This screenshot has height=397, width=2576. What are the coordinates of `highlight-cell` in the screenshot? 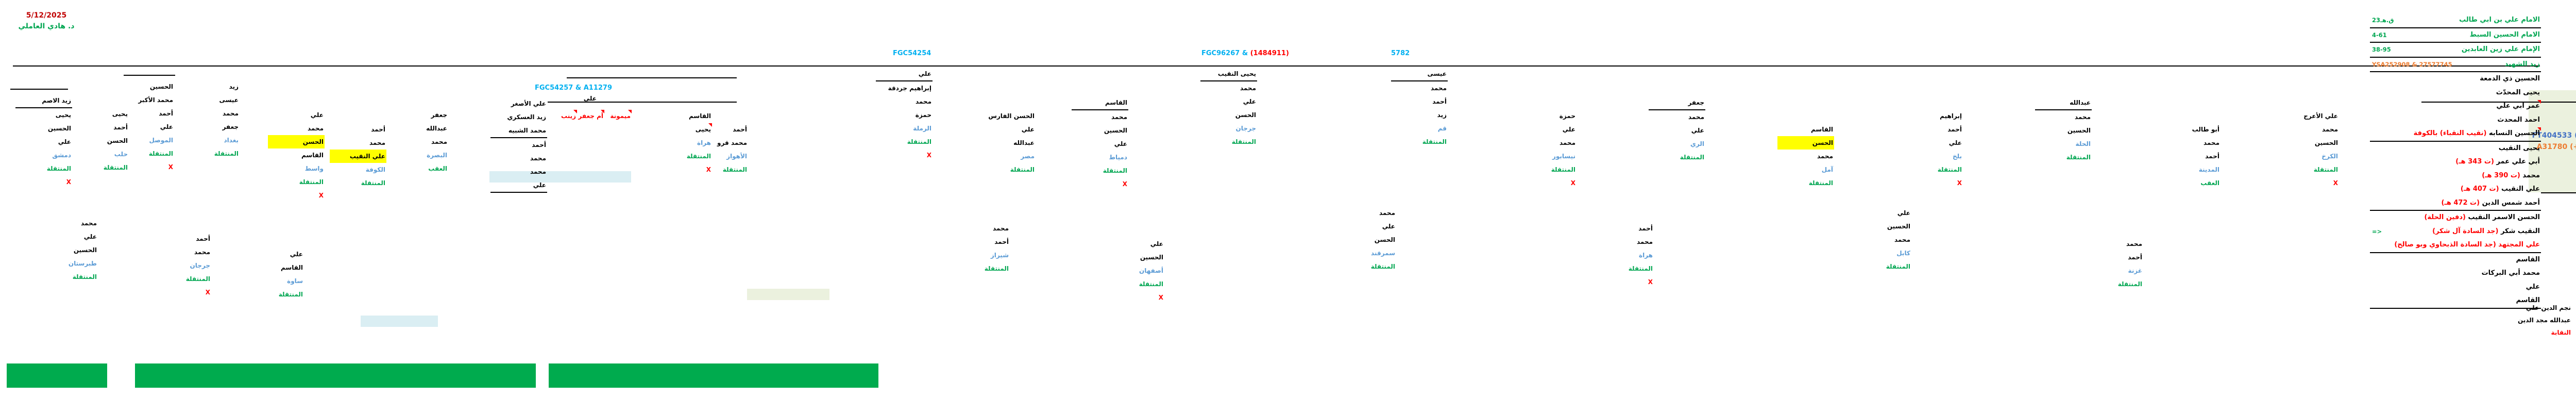 It's located at (788, 294).